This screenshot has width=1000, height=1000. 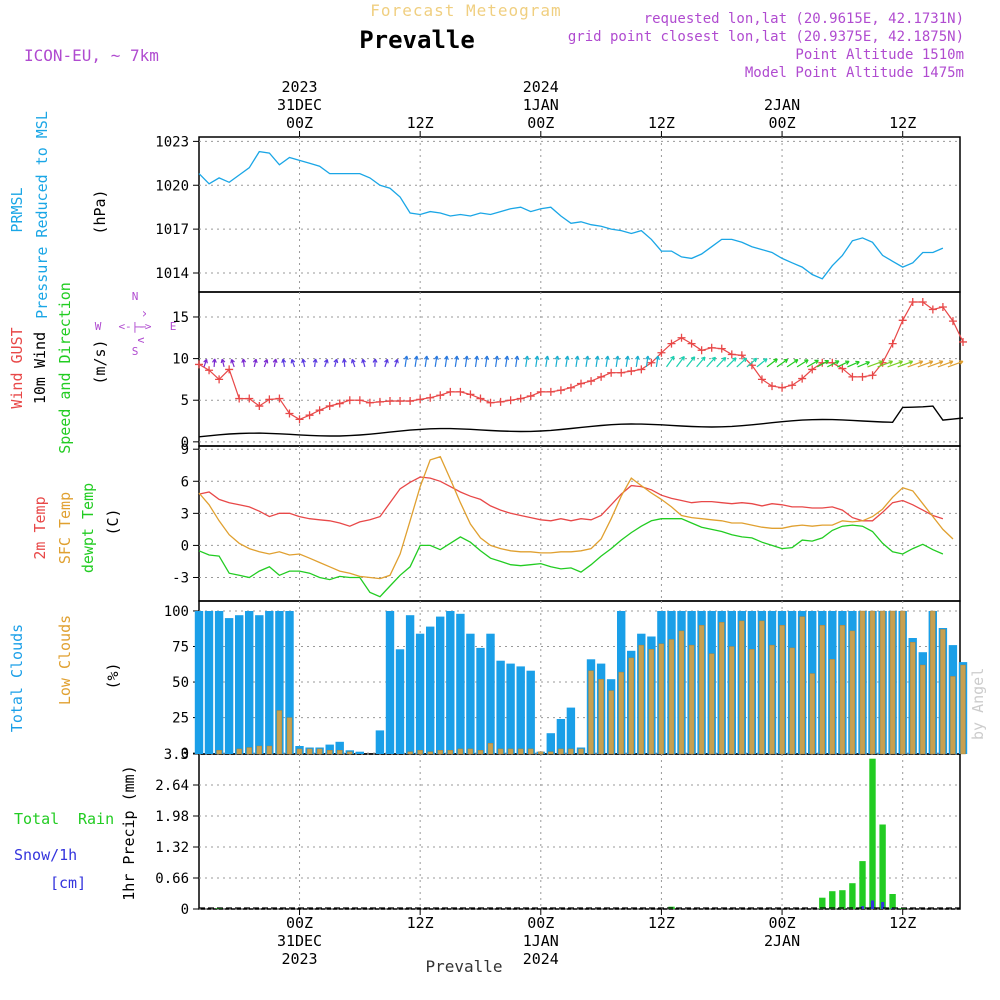 What do you see at coordinates (42, 215) in the screenshot?
I see `pressure-label-2: Pressure Reduced to MSL` at bounding box center [42, 215].